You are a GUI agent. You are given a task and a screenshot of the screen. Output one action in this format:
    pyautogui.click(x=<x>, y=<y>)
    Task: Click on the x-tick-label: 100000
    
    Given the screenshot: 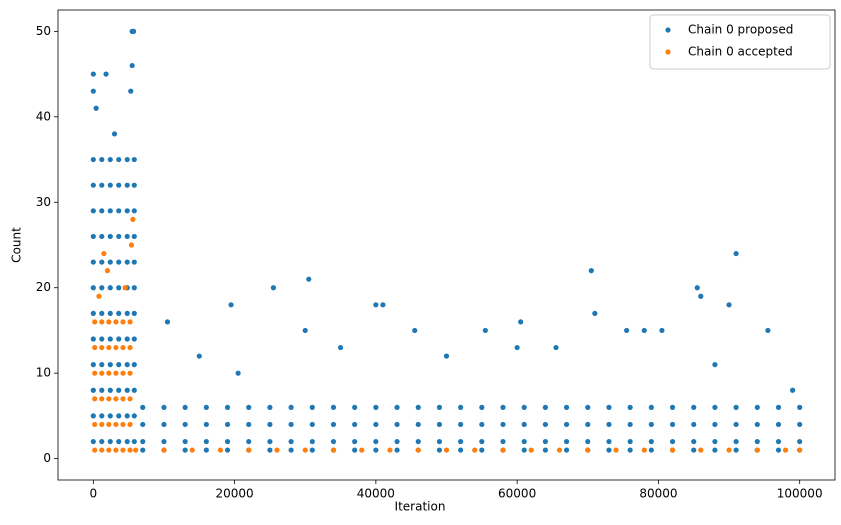 What is the action you would take?
    pyautogui.click(x=800, y=494)
    